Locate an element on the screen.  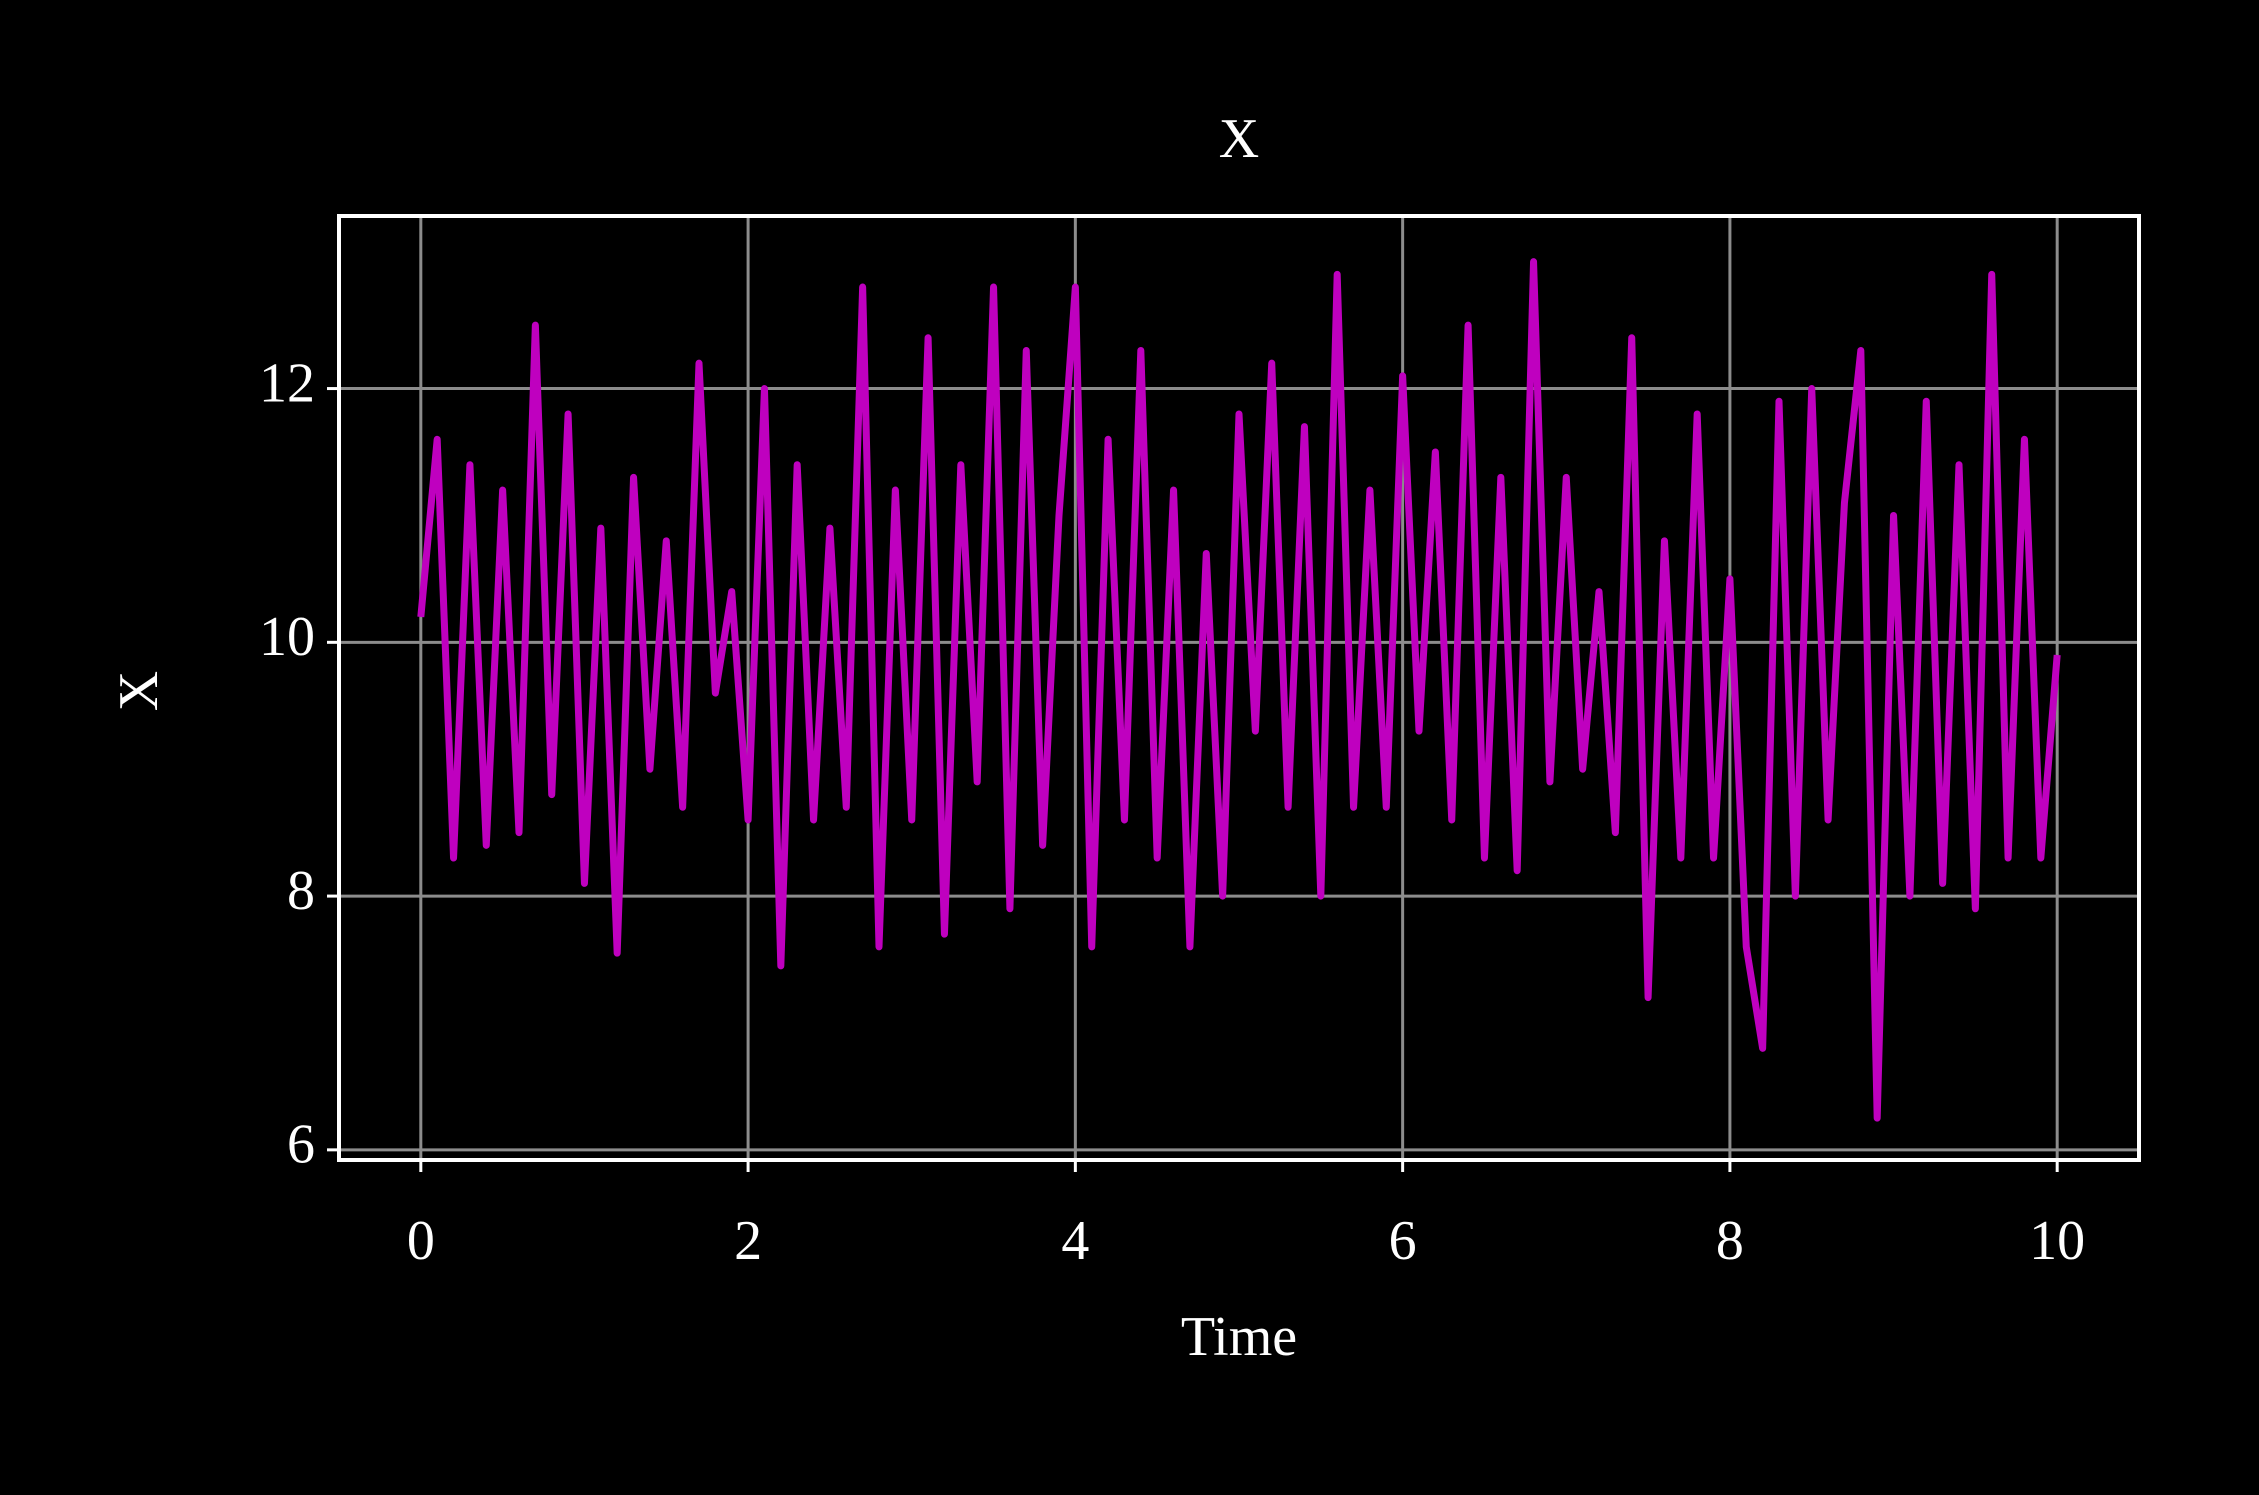
chart-title: X is located at coordinates (1239, 139).